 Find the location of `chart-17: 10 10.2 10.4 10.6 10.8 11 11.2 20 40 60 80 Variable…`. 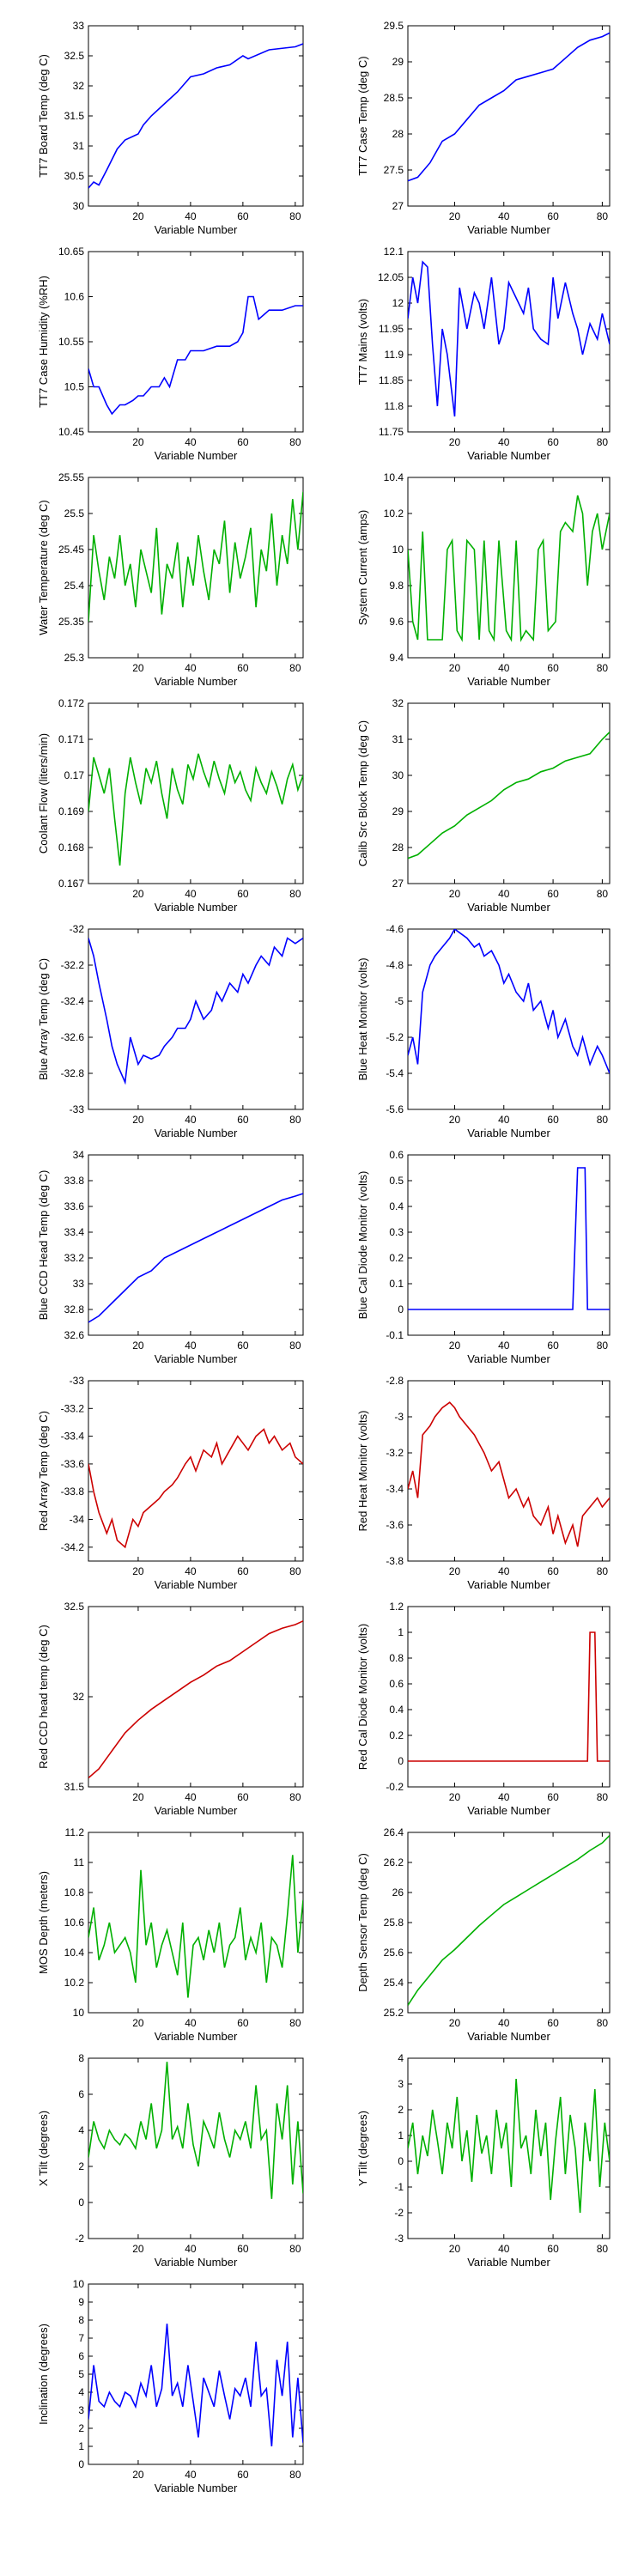

chart-17: 10 10.2 10.4 10.6 10.8 11 11.2 20 40 60 80 Variable… is located at coordinates (170, 1934).